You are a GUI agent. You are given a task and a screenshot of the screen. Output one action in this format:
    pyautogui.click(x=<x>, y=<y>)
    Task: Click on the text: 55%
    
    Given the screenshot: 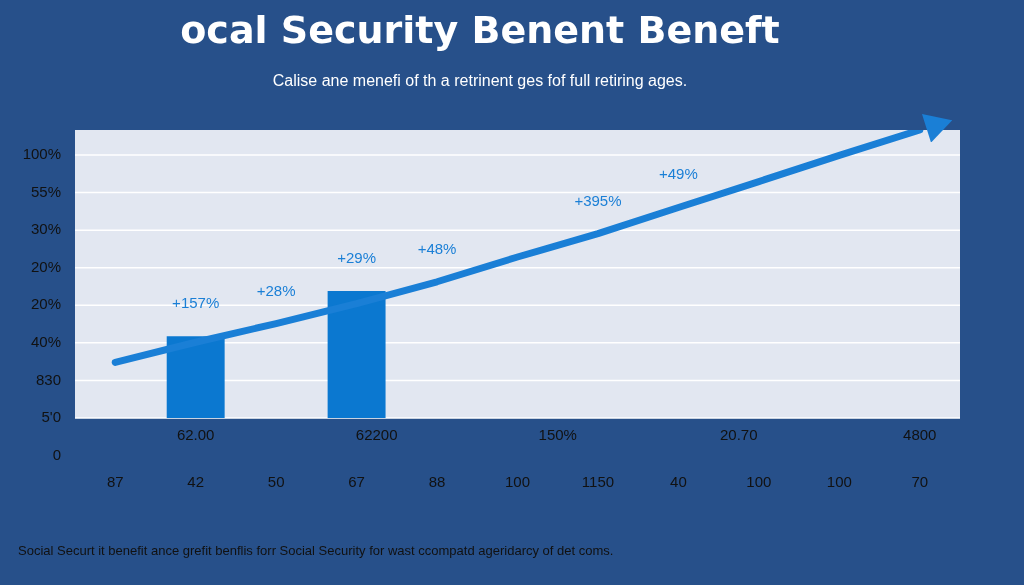 What is the action you would take?
    pyautogui.click(x=45, y=191)
    